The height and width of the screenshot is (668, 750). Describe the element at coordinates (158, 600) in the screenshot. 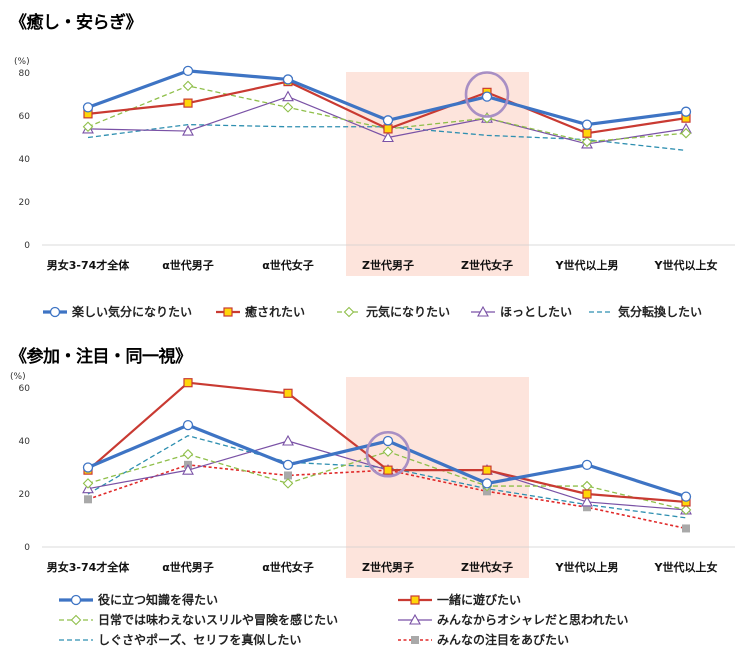

I see `legend-label: 役に立つ知識を得たい` at that location.